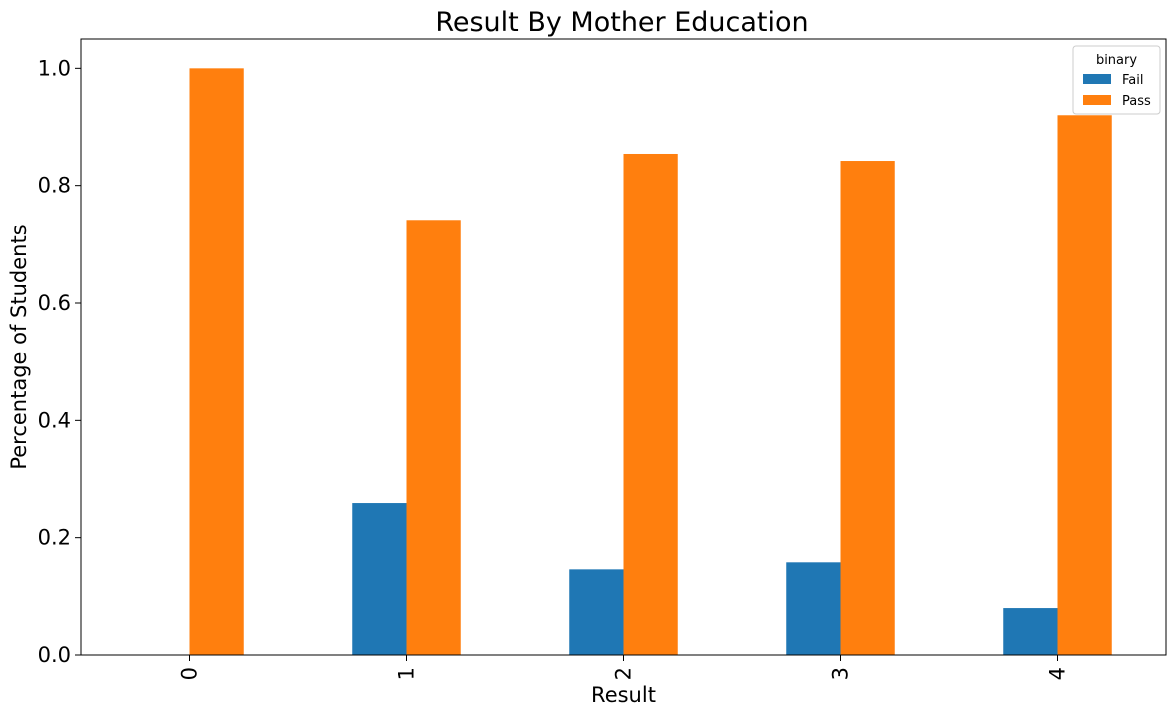 The image size is (1175, 715). I want to click on y-tick-label: 0.2, so click(54, 538).